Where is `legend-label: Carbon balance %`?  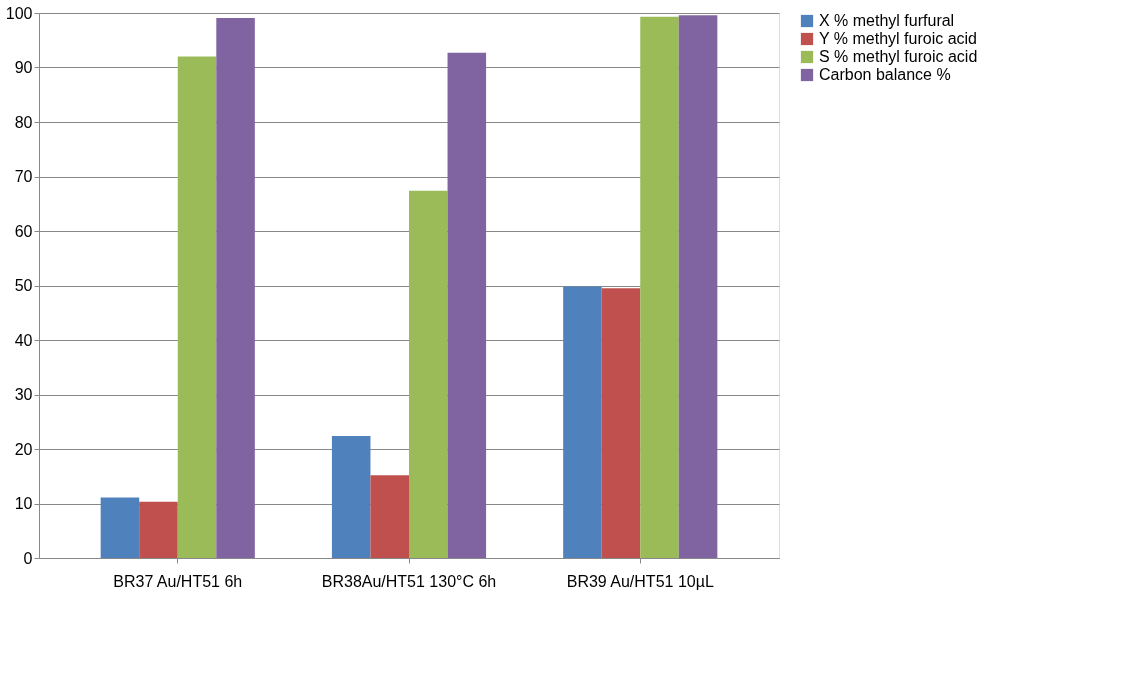
legend-label: Carbon balance % is located at coordinates (885, 74).